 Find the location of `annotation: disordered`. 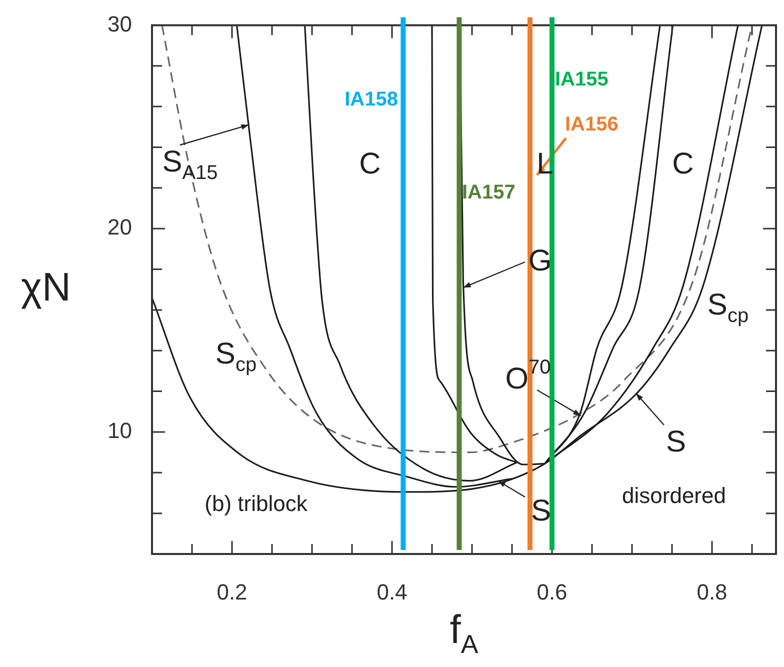

annotation: disordered is located at coordinates (674, 495).